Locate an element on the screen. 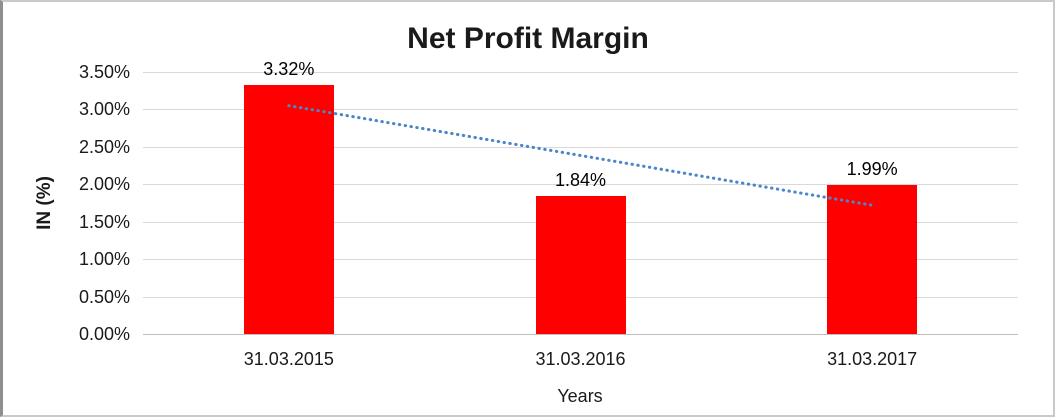 Image resolution: width=1055 pixels, height=417 pixels. chart-title: Net Profit Margin is located at coordinates (528, 38).